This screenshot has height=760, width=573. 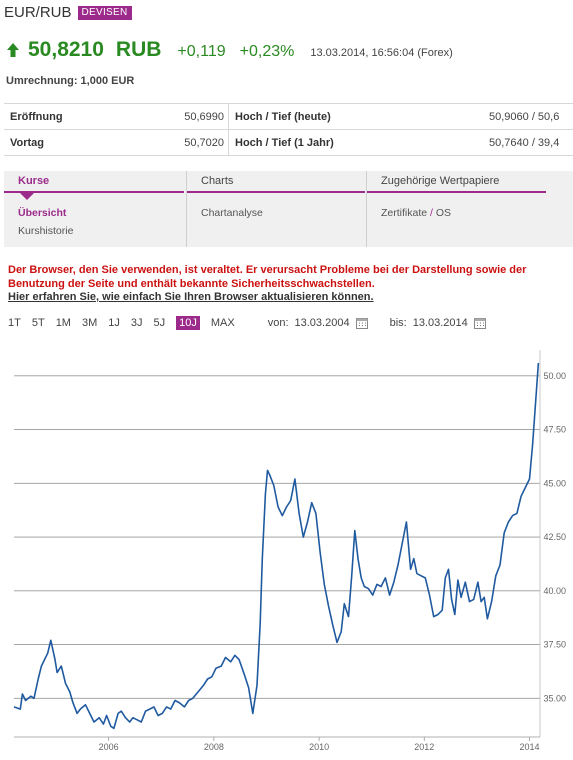 What do you see at coordinates (36, 116) in the screenshot?
I see `open-label: Eröffnung` at bounding box center [36, 116].